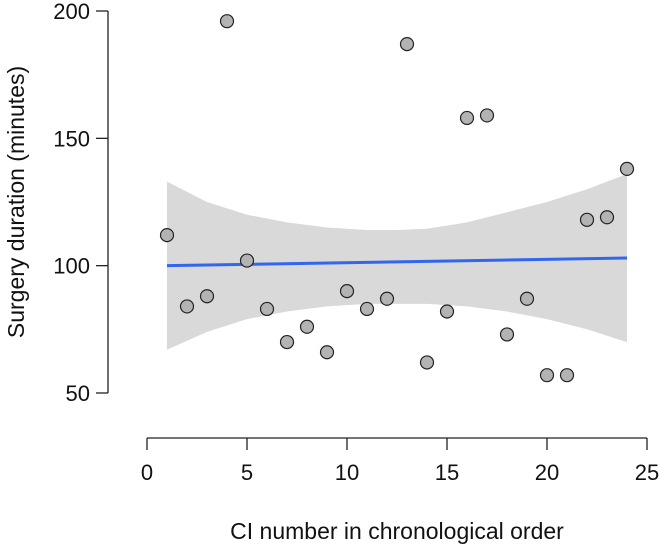 The width and height of the screenshot is (662, 548). Describe the element at coordinates (247, 472) in the screenshot. I see `x-tick-label: 5` at that location.